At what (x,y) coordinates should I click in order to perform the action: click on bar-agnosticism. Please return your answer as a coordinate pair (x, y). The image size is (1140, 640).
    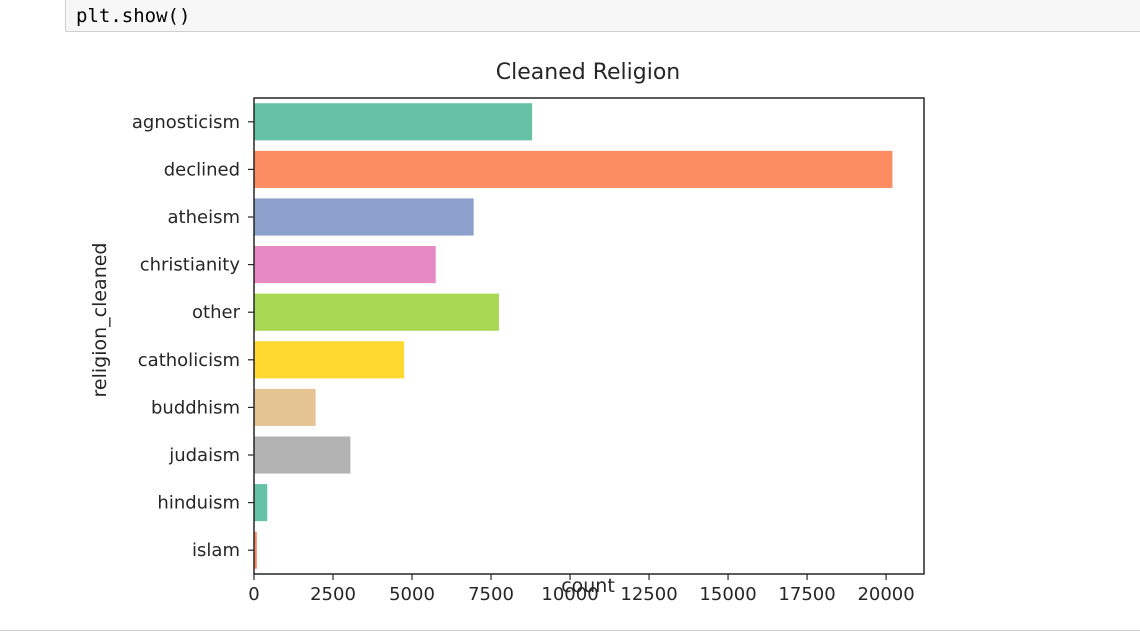
    Looking at the image, I should click on (393, 122).